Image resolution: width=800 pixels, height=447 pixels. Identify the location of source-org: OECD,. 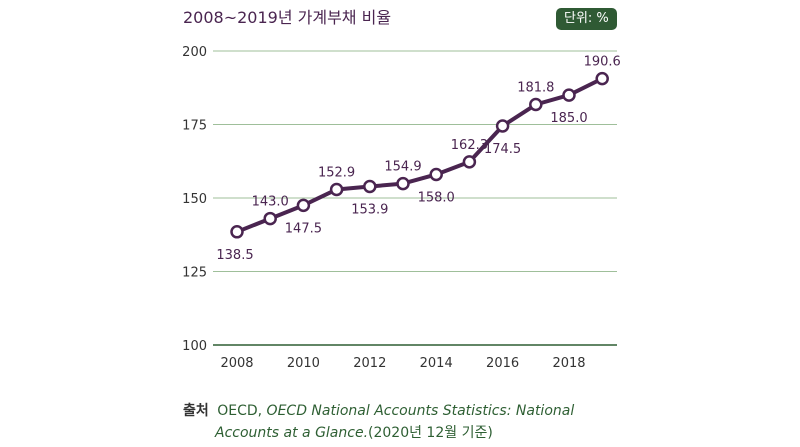
(240, 411).